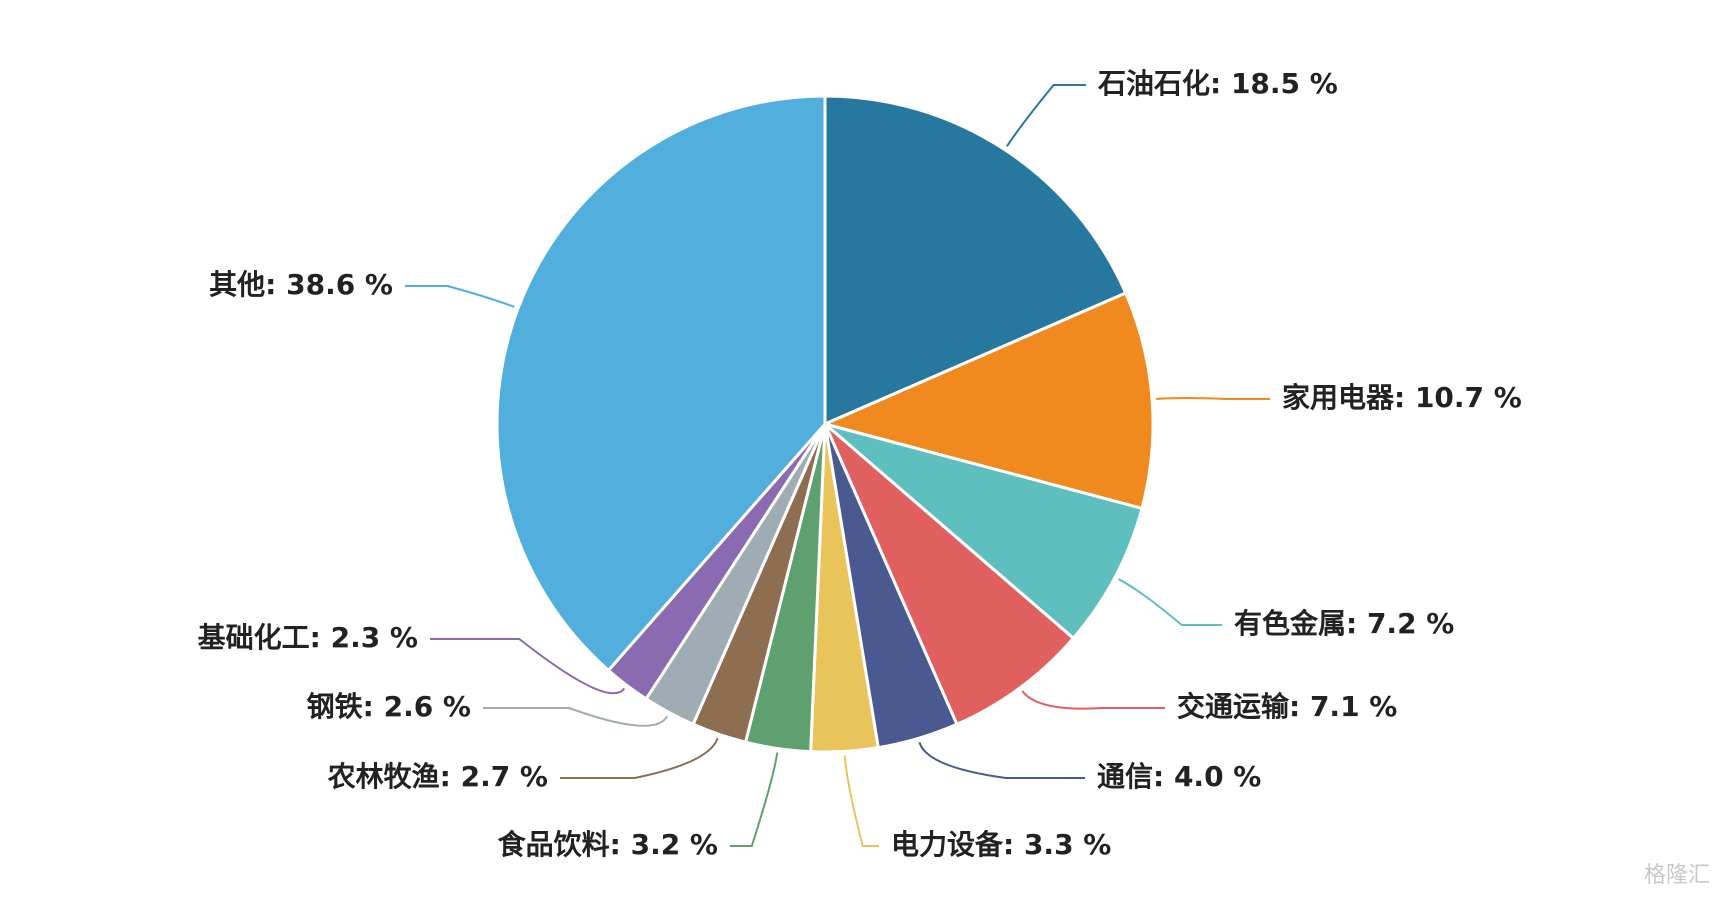 The image size is (1725, 897). What do you see at coordinates (608, 844) in the screenshot?
I see `data-label: 食品饮料: 3.2 %` at bounding box center [608, 844].